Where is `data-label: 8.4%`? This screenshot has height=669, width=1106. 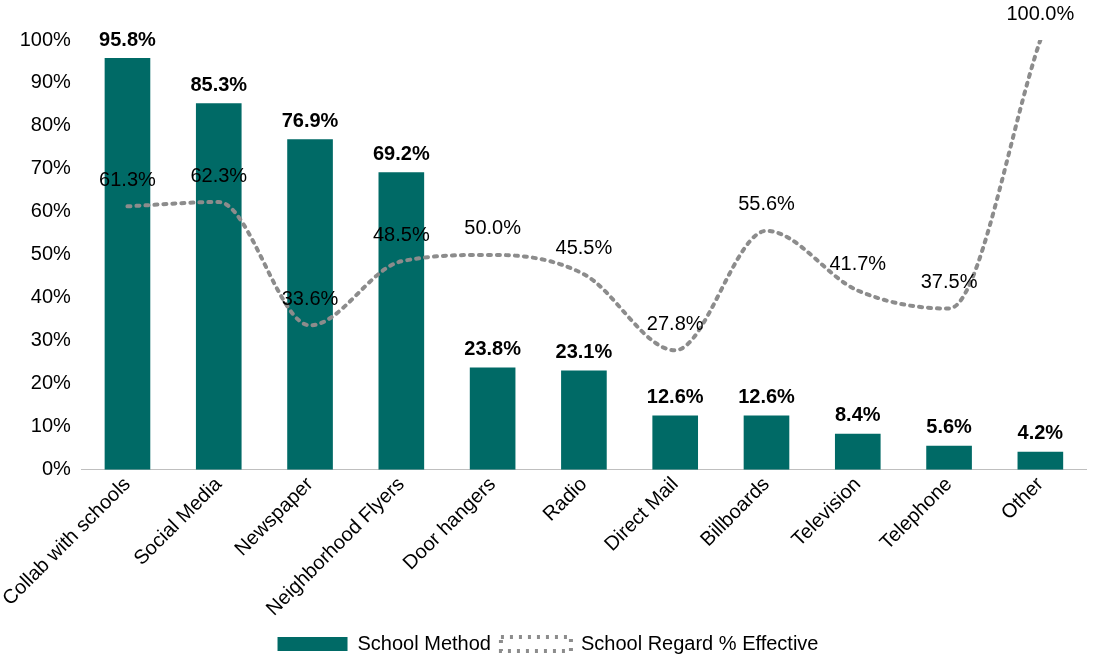
data-label: 8.4% is located at coordinates (857, 414).